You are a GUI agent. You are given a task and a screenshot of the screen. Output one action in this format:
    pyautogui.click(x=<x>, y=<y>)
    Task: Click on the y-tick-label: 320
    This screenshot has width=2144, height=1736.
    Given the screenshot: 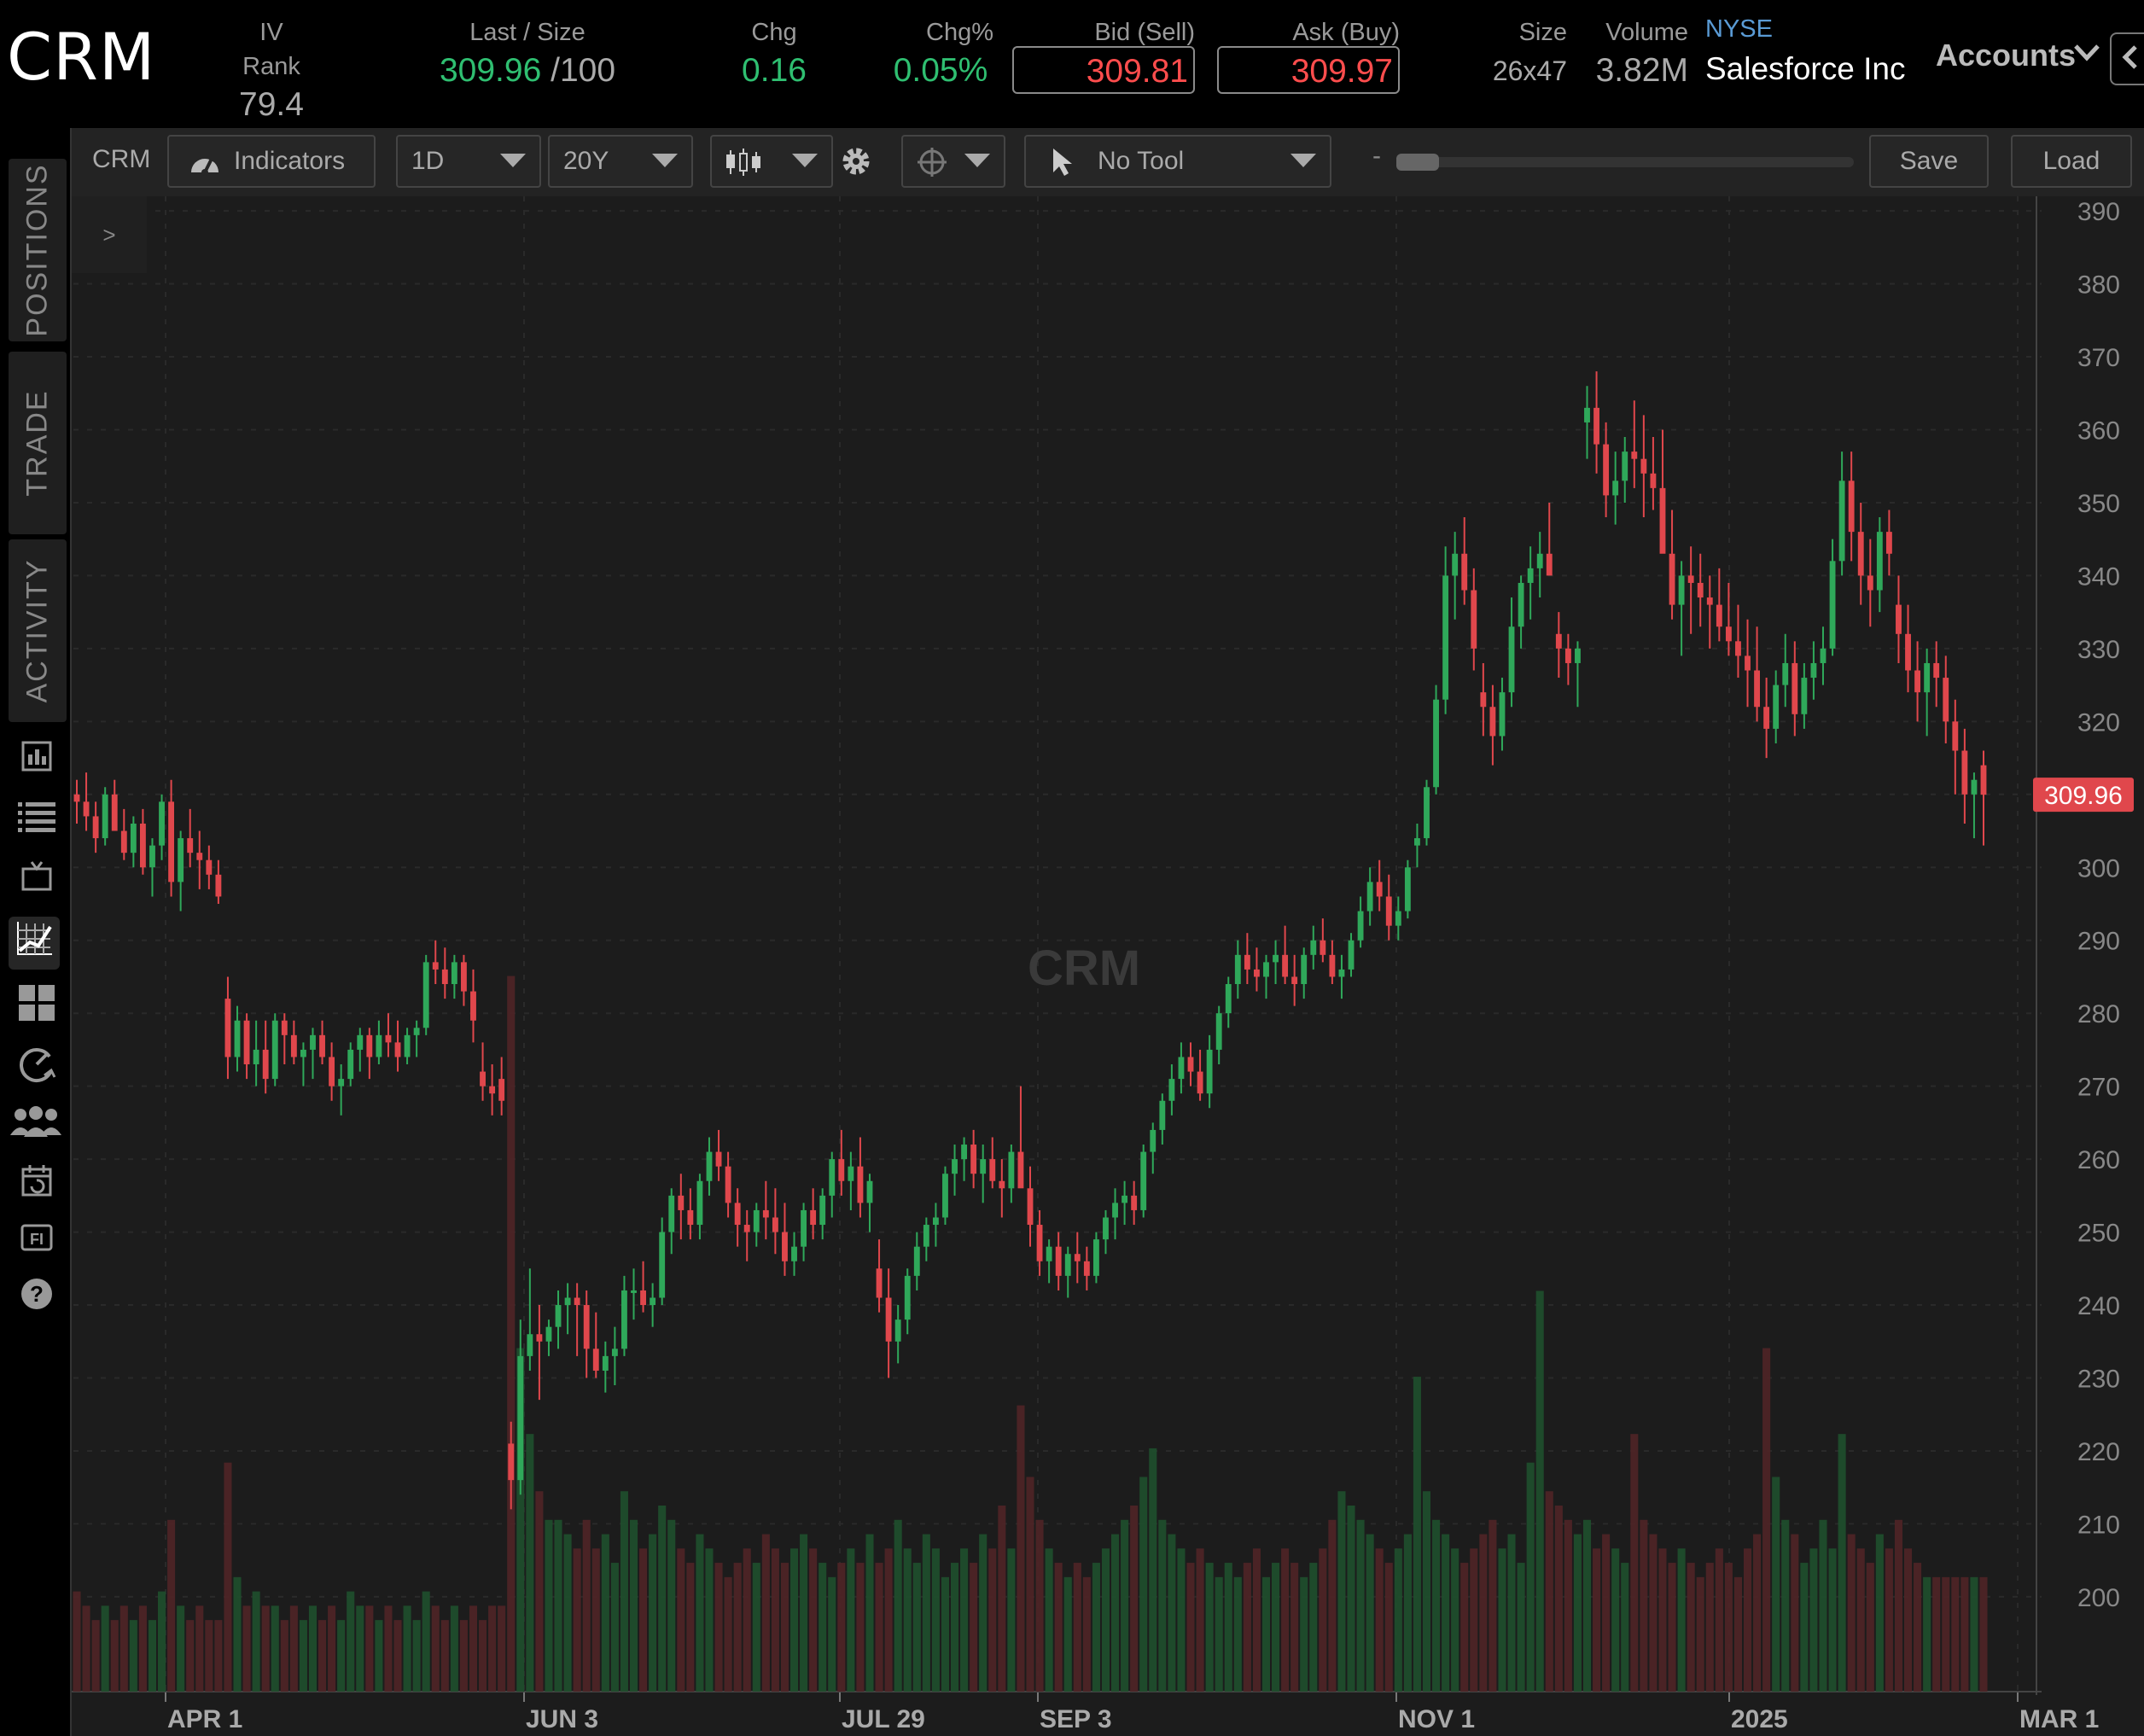 What is the action you would take?
    pyautogui.click(x=2098, y=722)
    